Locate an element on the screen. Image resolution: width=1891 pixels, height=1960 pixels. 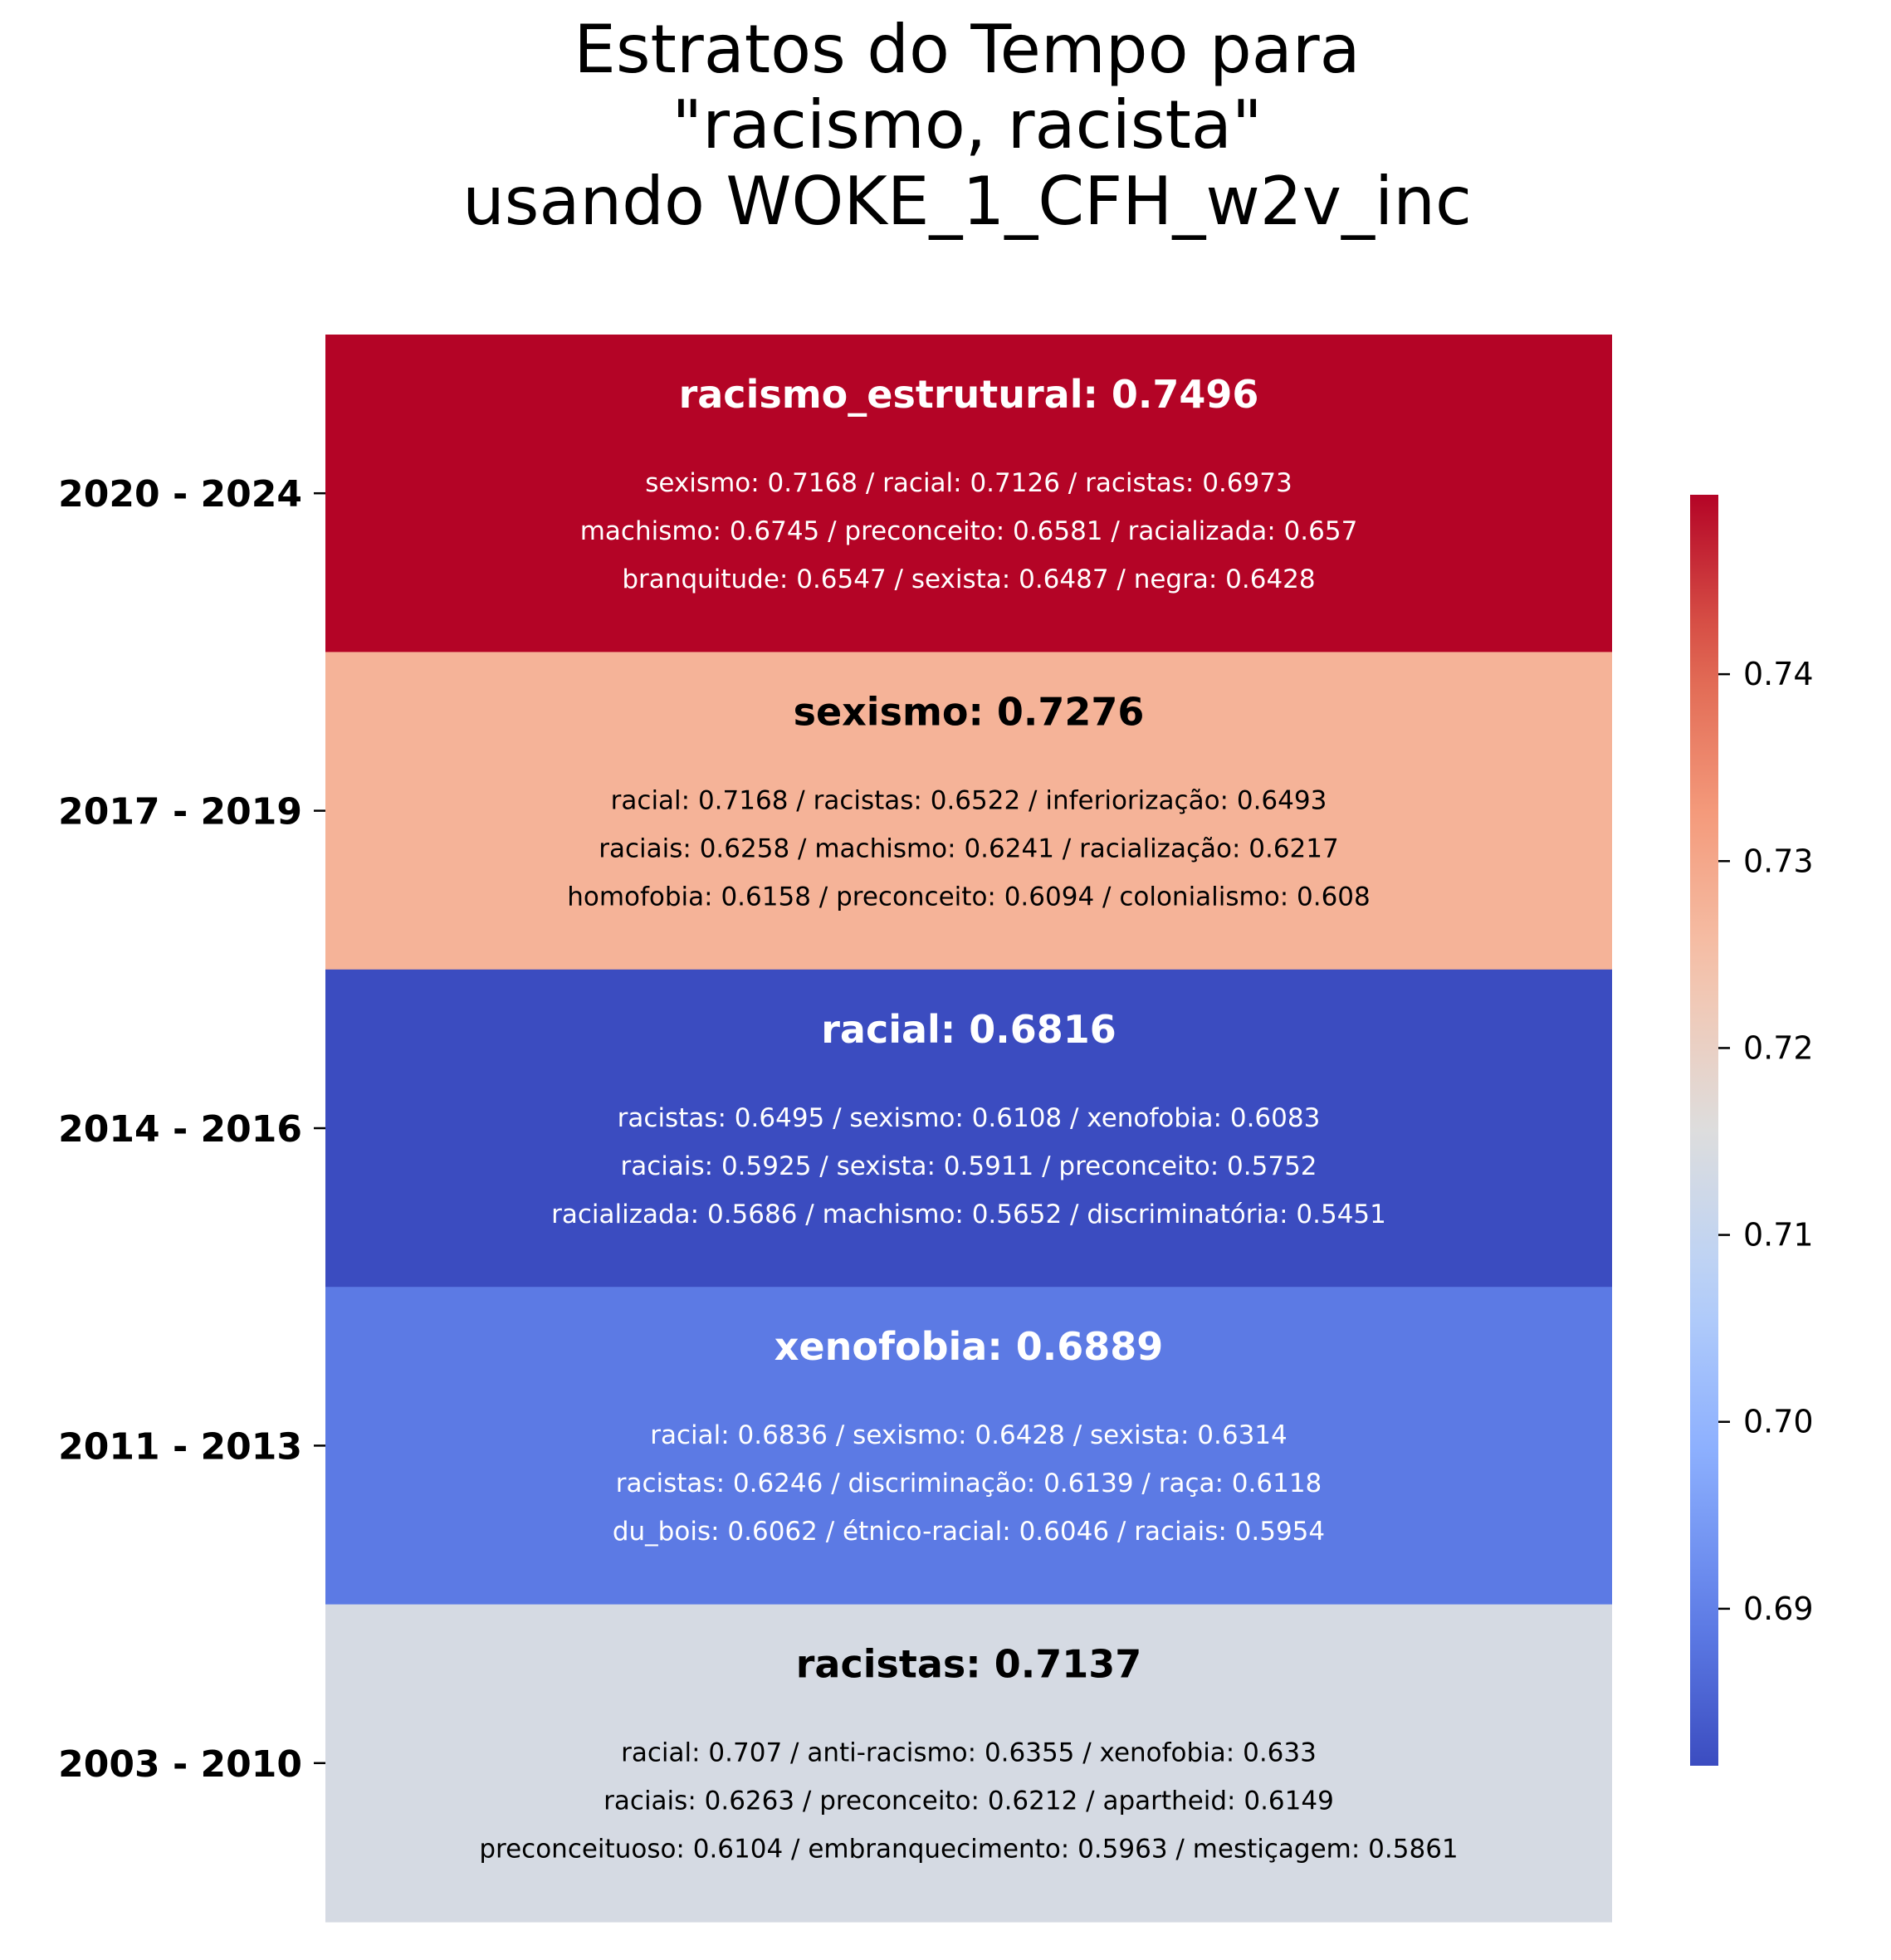
colorbar: 0.69 0.70 0.71 0.72 0.73 0.74 is located at coordinates (1752, 1131).